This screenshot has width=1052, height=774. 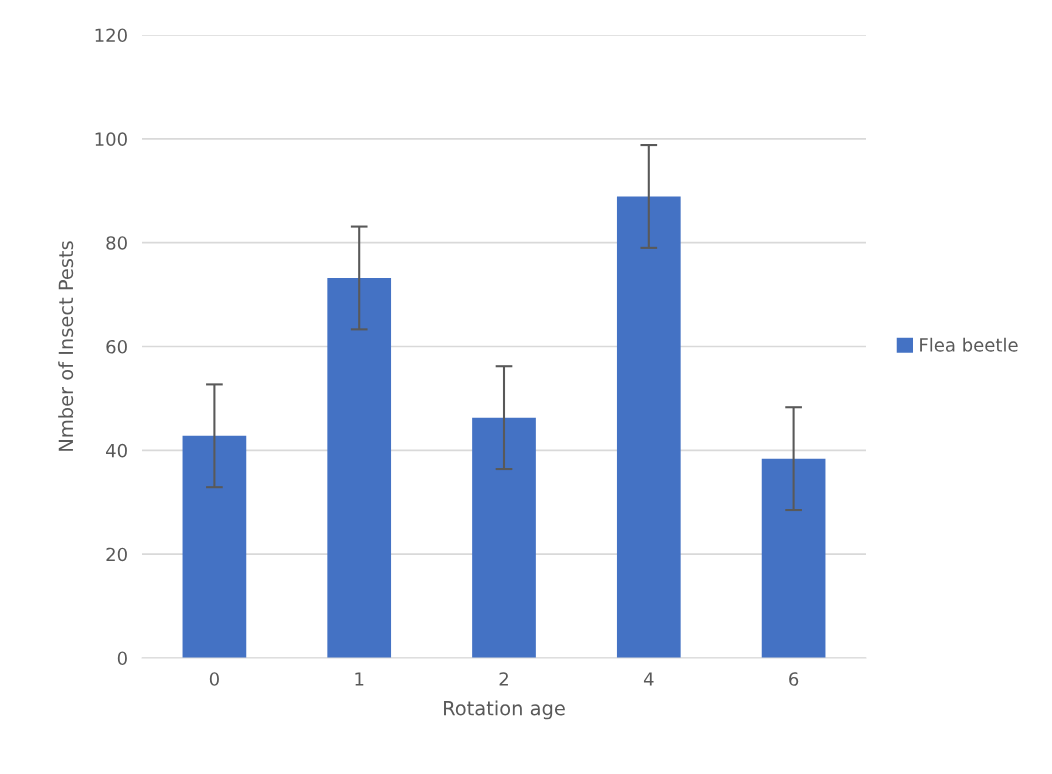 What do you see at coordinates (111, 35) in the screenshot?
I see `y-tick-label: 120` at bounding box center [111, 35].